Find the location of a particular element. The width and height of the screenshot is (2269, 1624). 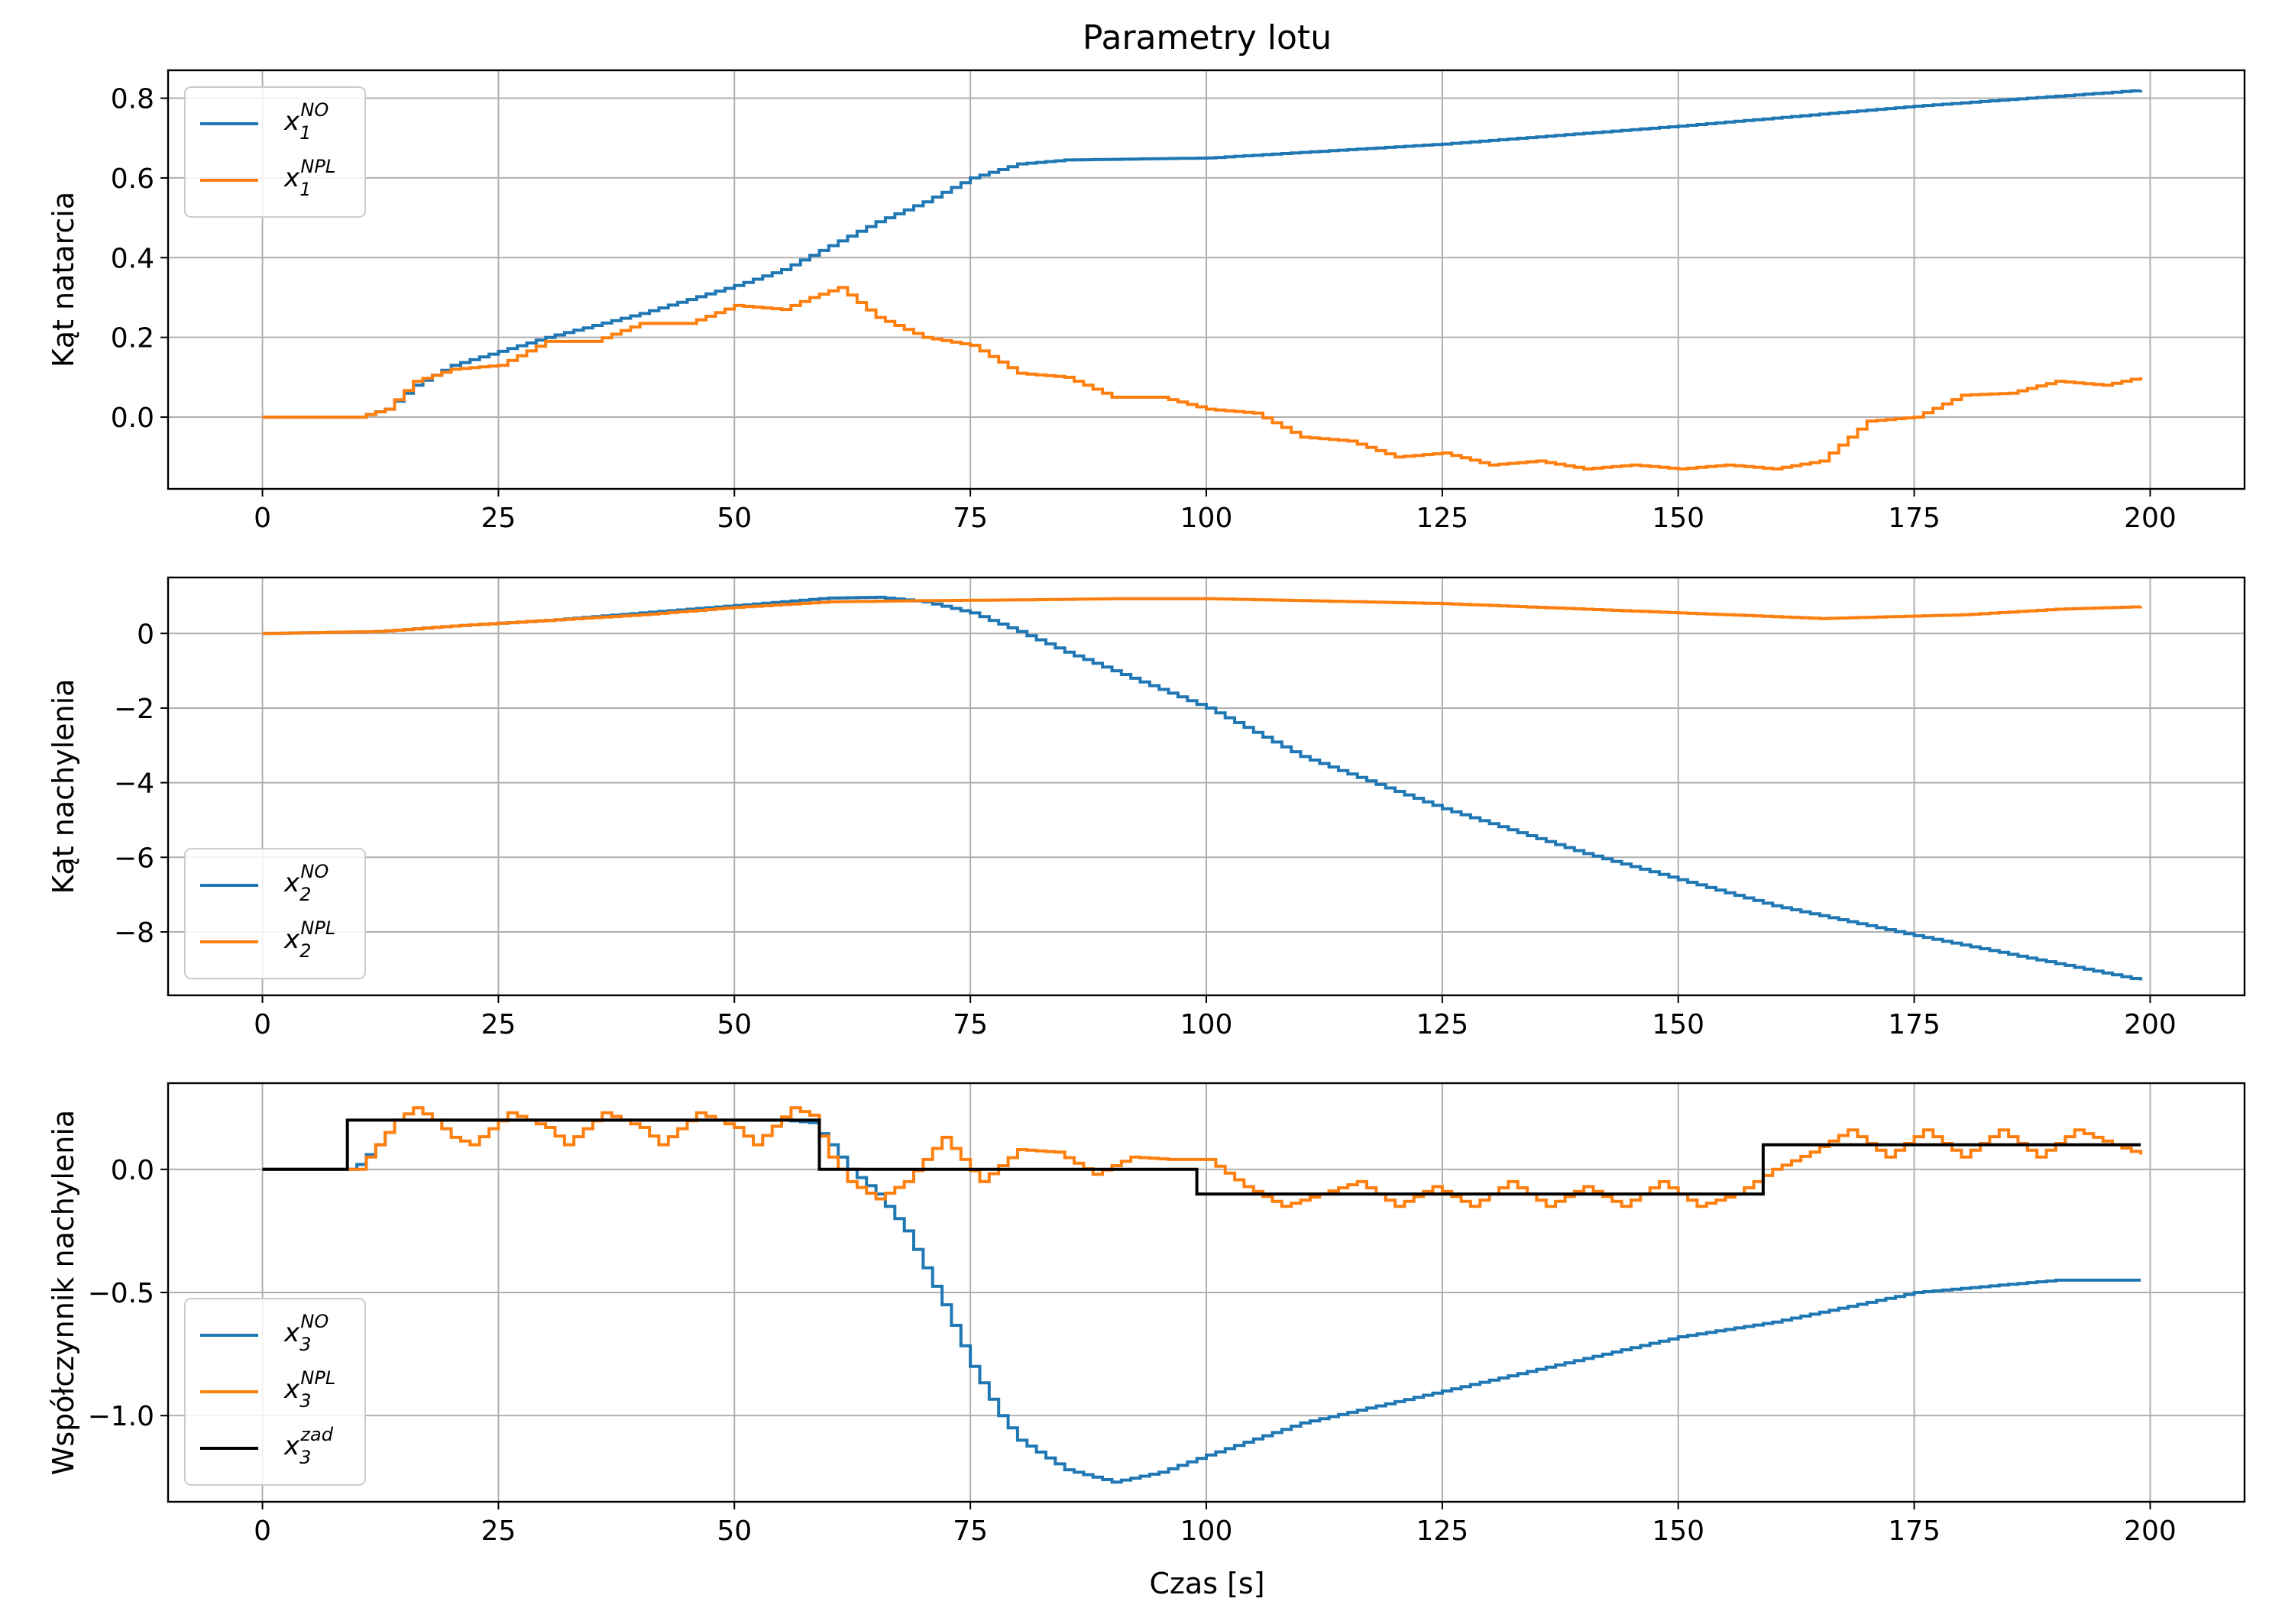

legend-entry-npl: x2NPL is located at coordinates (309, 939).